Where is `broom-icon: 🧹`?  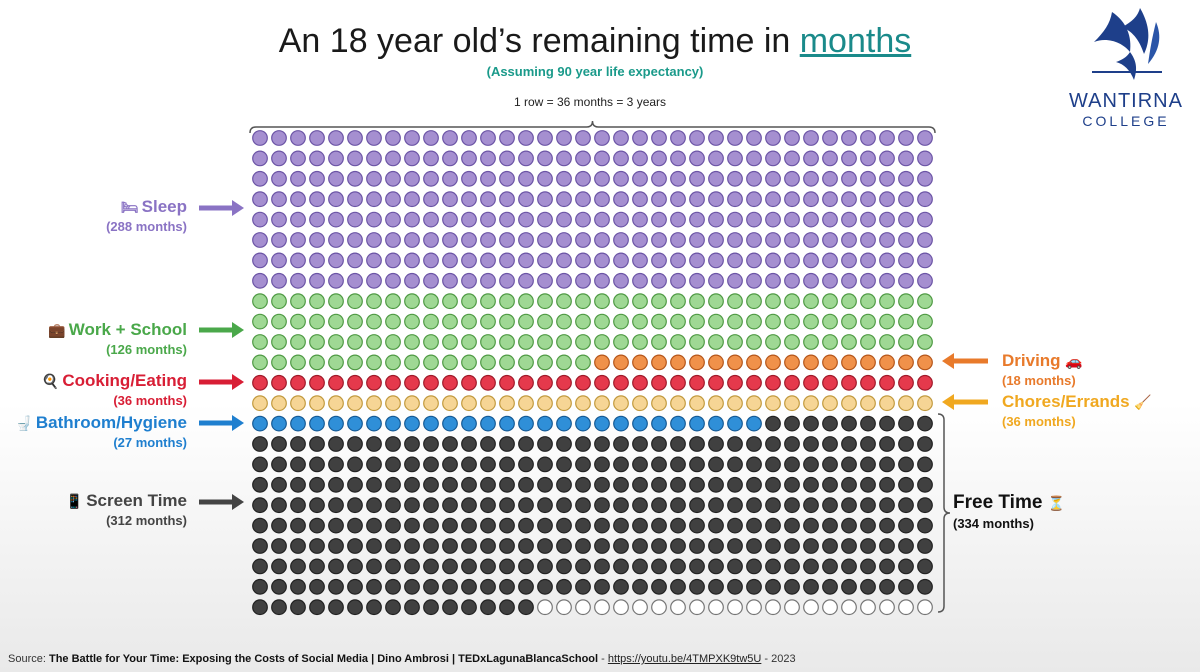
broom-icon: 🧹 is located at coordinates (1143, 402).